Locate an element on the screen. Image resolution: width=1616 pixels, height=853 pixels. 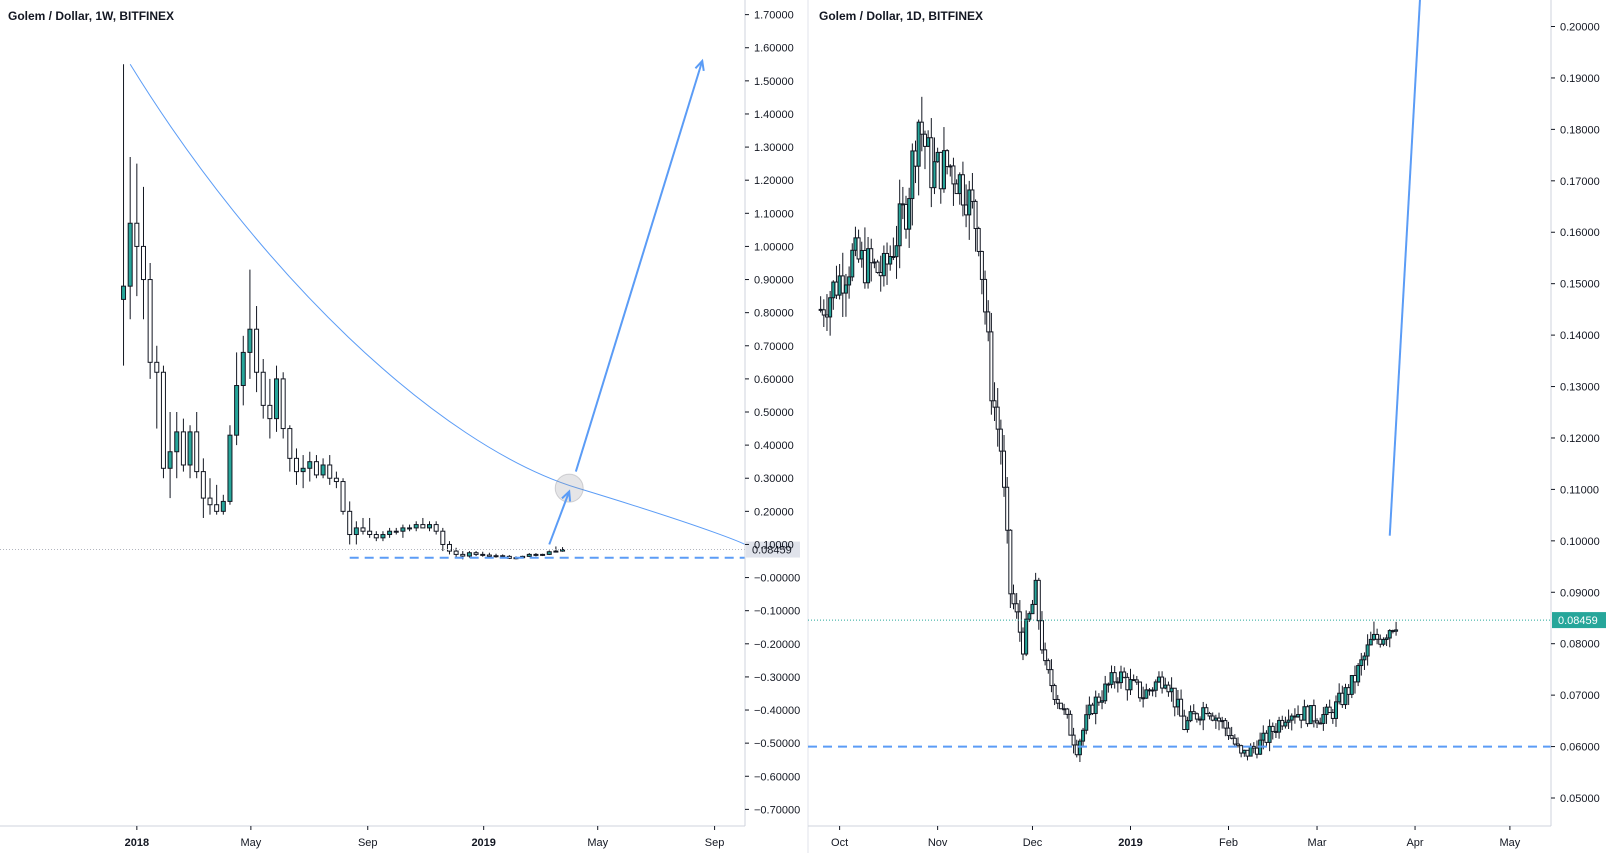
weekly-time-tick-label: 2018 is located at coordinates (137, 843).